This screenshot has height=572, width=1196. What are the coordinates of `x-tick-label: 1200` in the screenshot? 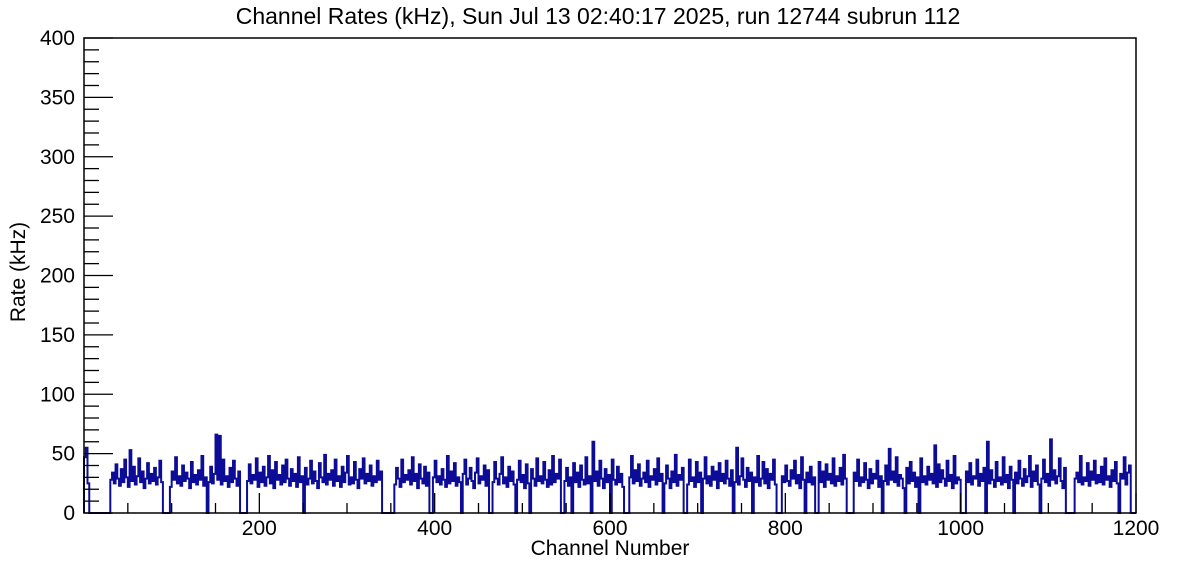 It's located at (1136, 528).